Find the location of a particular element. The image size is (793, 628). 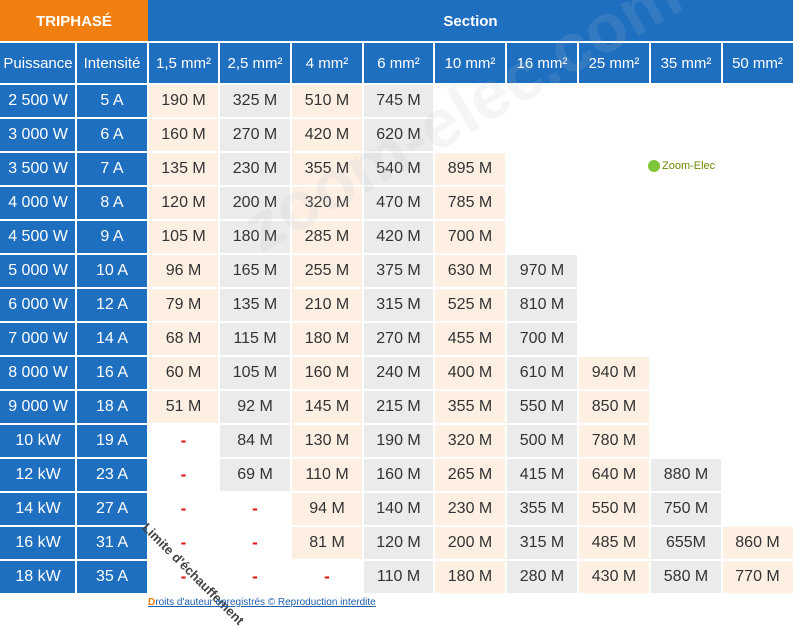

current-row-header: 8 A is located at coordinates (112, 203).